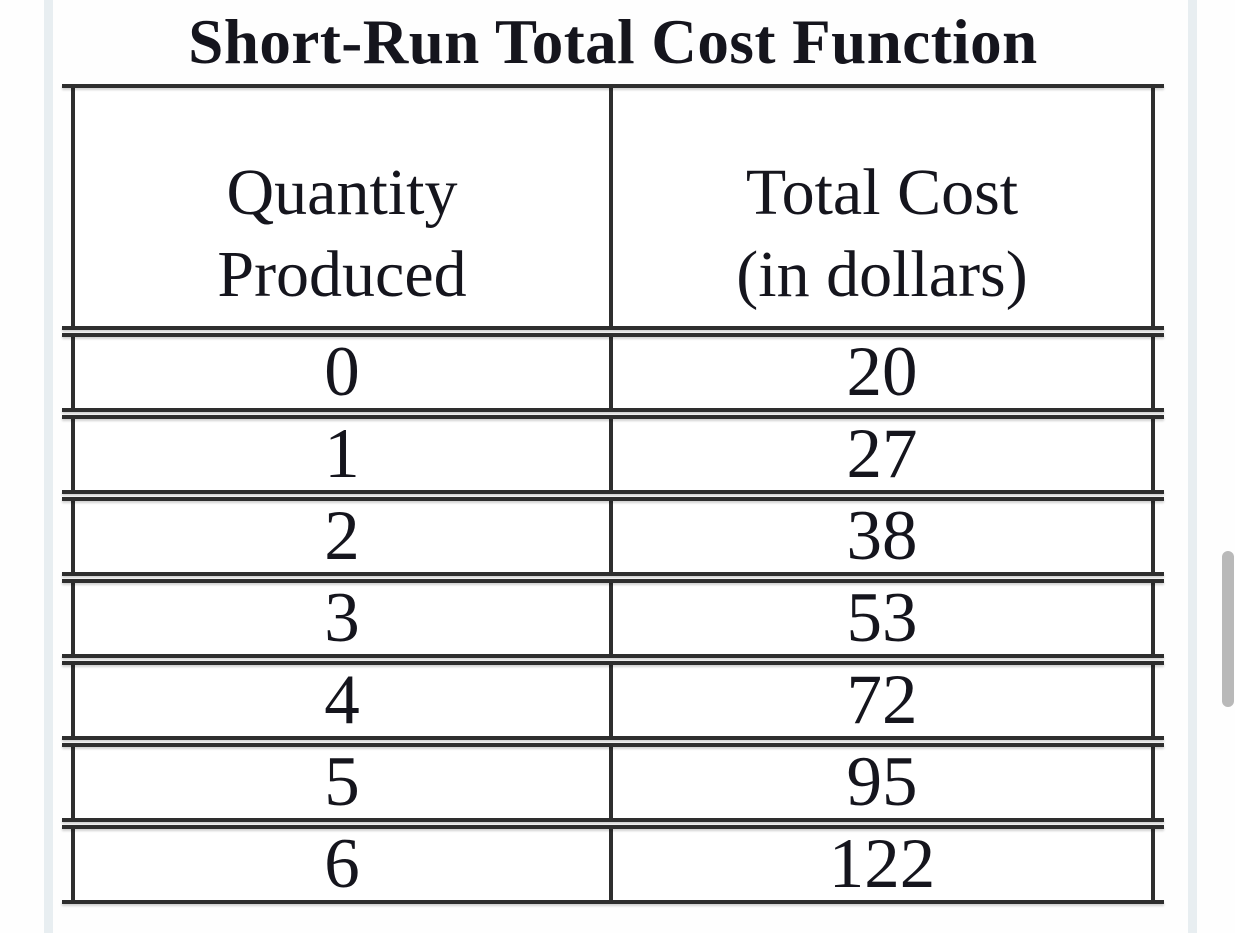 Image resolution: width=1235 pixels, height=933 pixels. What do you see at coordinates (344, 782) in the screenshot?
I see `quantity-cell: 5` at bounding box center [344, 782].